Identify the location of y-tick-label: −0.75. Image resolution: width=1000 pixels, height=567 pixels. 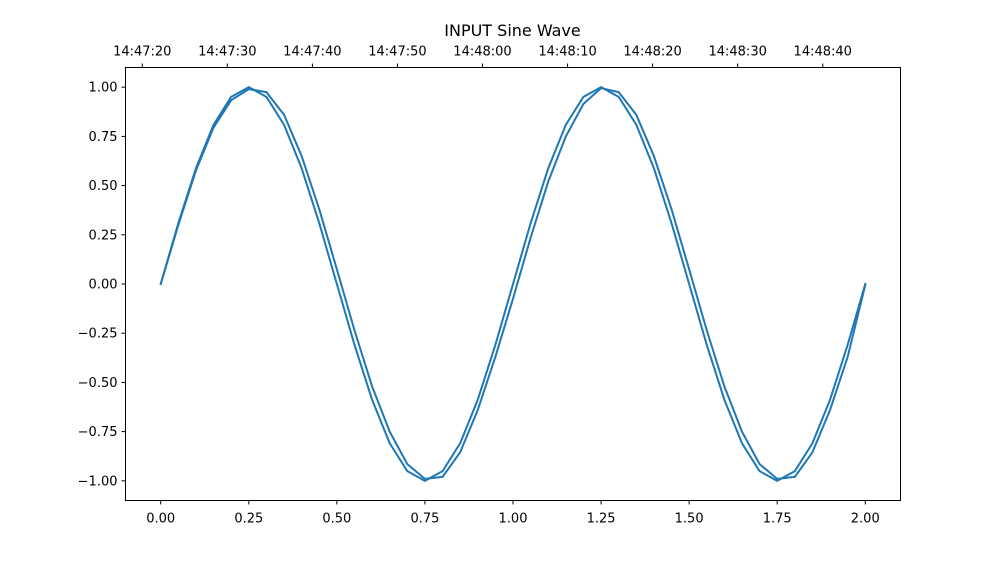
(98, 432).